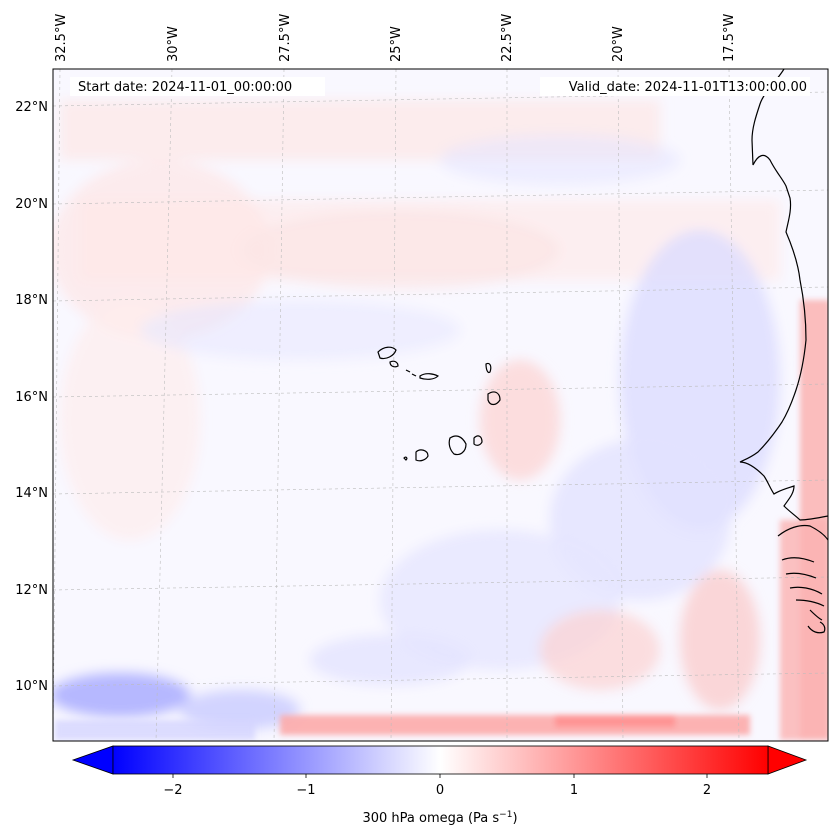 The image size is (837, 839). What do you see at coordinates (783, 351) in the screenshot?
I see `coastline` at bounding box center [783, 351].